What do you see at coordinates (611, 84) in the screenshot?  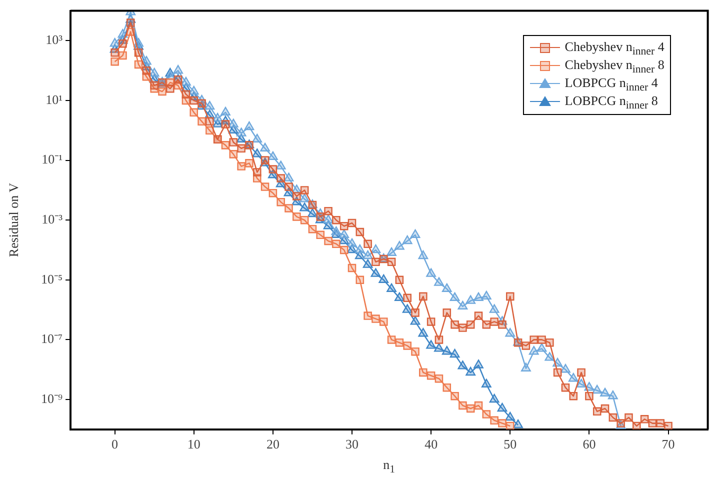 I see `legend-label: LOBPCG n$_{inner}$ 4` at bounding box center [611, 84].